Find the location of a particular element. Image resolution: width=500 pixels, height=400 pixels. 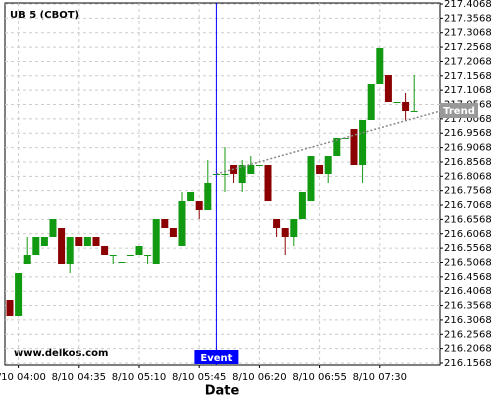

trend-line is located at coordinates (328, 142).